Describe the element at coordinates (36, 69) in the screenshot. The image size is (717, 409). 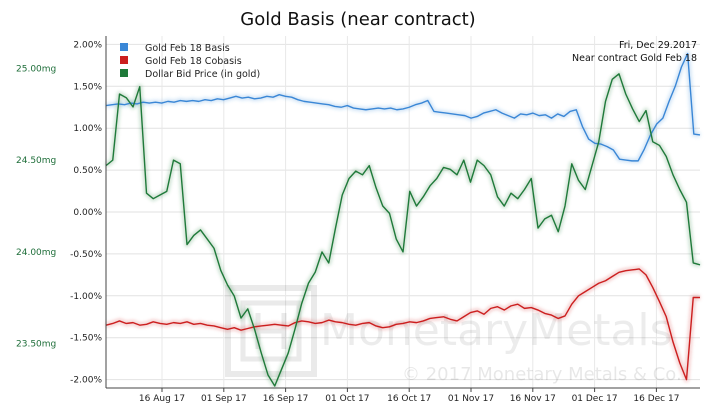
I see `left-axis-tick-label: 25.00mg` at that location.